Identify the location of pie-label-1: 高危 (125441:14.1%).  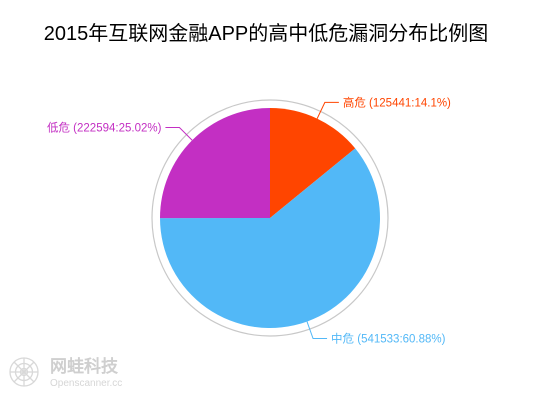
(397, 102).